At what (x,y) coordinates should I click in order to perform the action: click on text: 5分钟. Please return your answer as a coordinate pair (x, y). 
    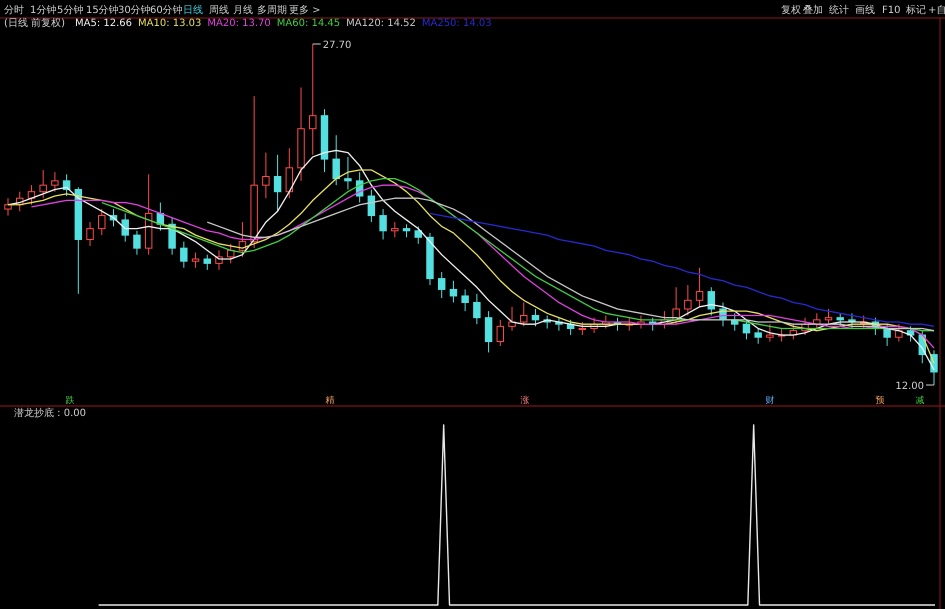
    Looking at the image, I should click on (70, 10).